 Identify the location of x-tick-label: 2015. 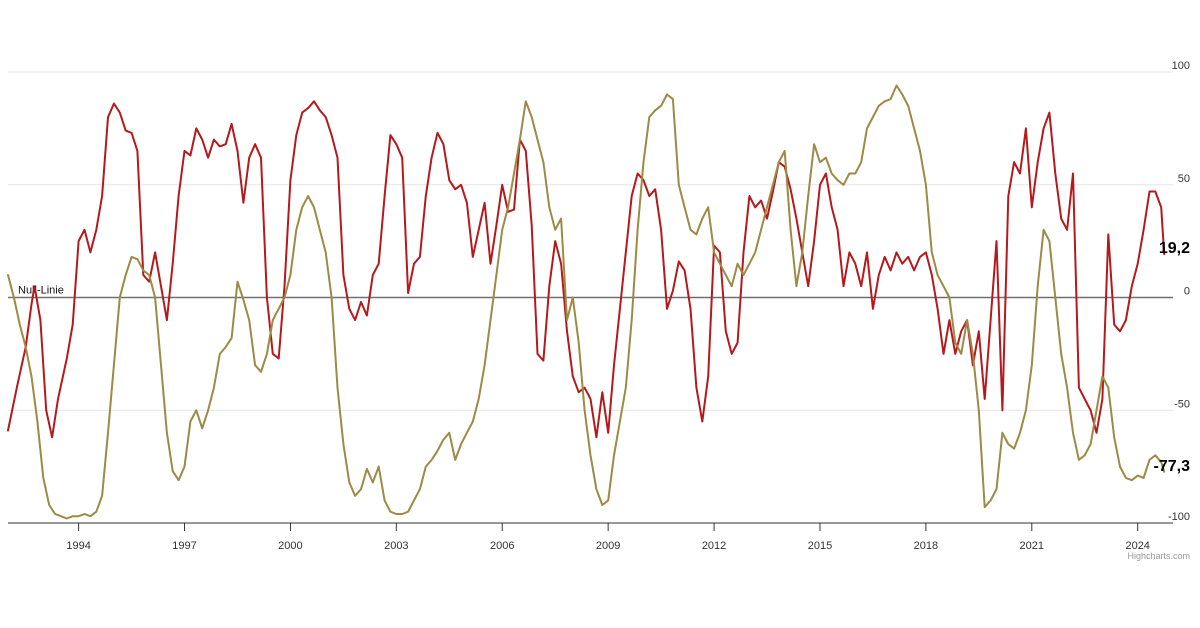
(820, 546).